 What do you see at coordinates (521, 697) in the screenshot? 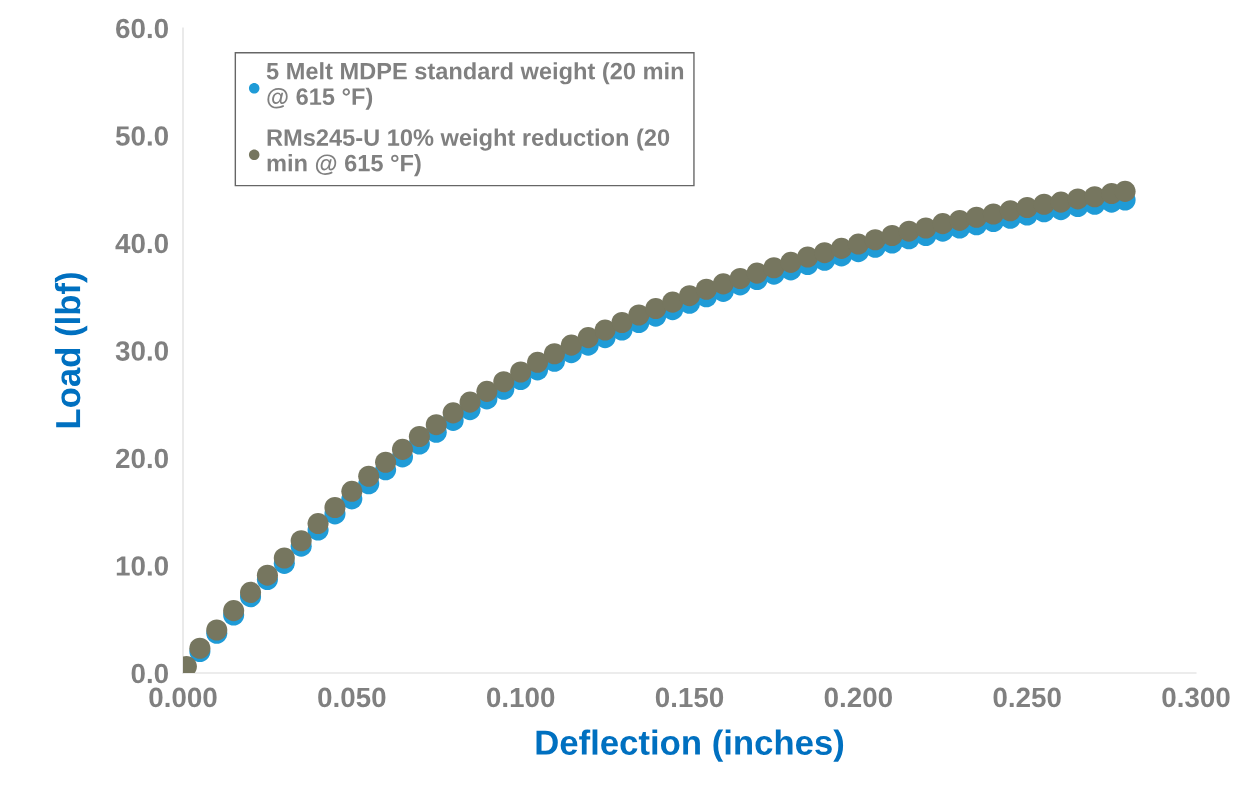
I see `x-tick-label: 0.100` at bounding box center [521, 697].